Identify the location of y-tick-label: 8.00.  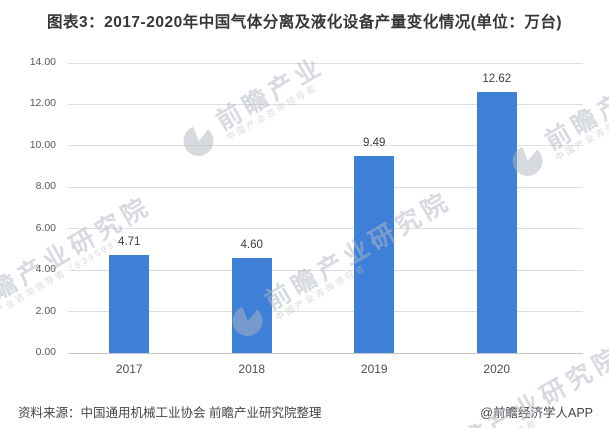
(45, 186).